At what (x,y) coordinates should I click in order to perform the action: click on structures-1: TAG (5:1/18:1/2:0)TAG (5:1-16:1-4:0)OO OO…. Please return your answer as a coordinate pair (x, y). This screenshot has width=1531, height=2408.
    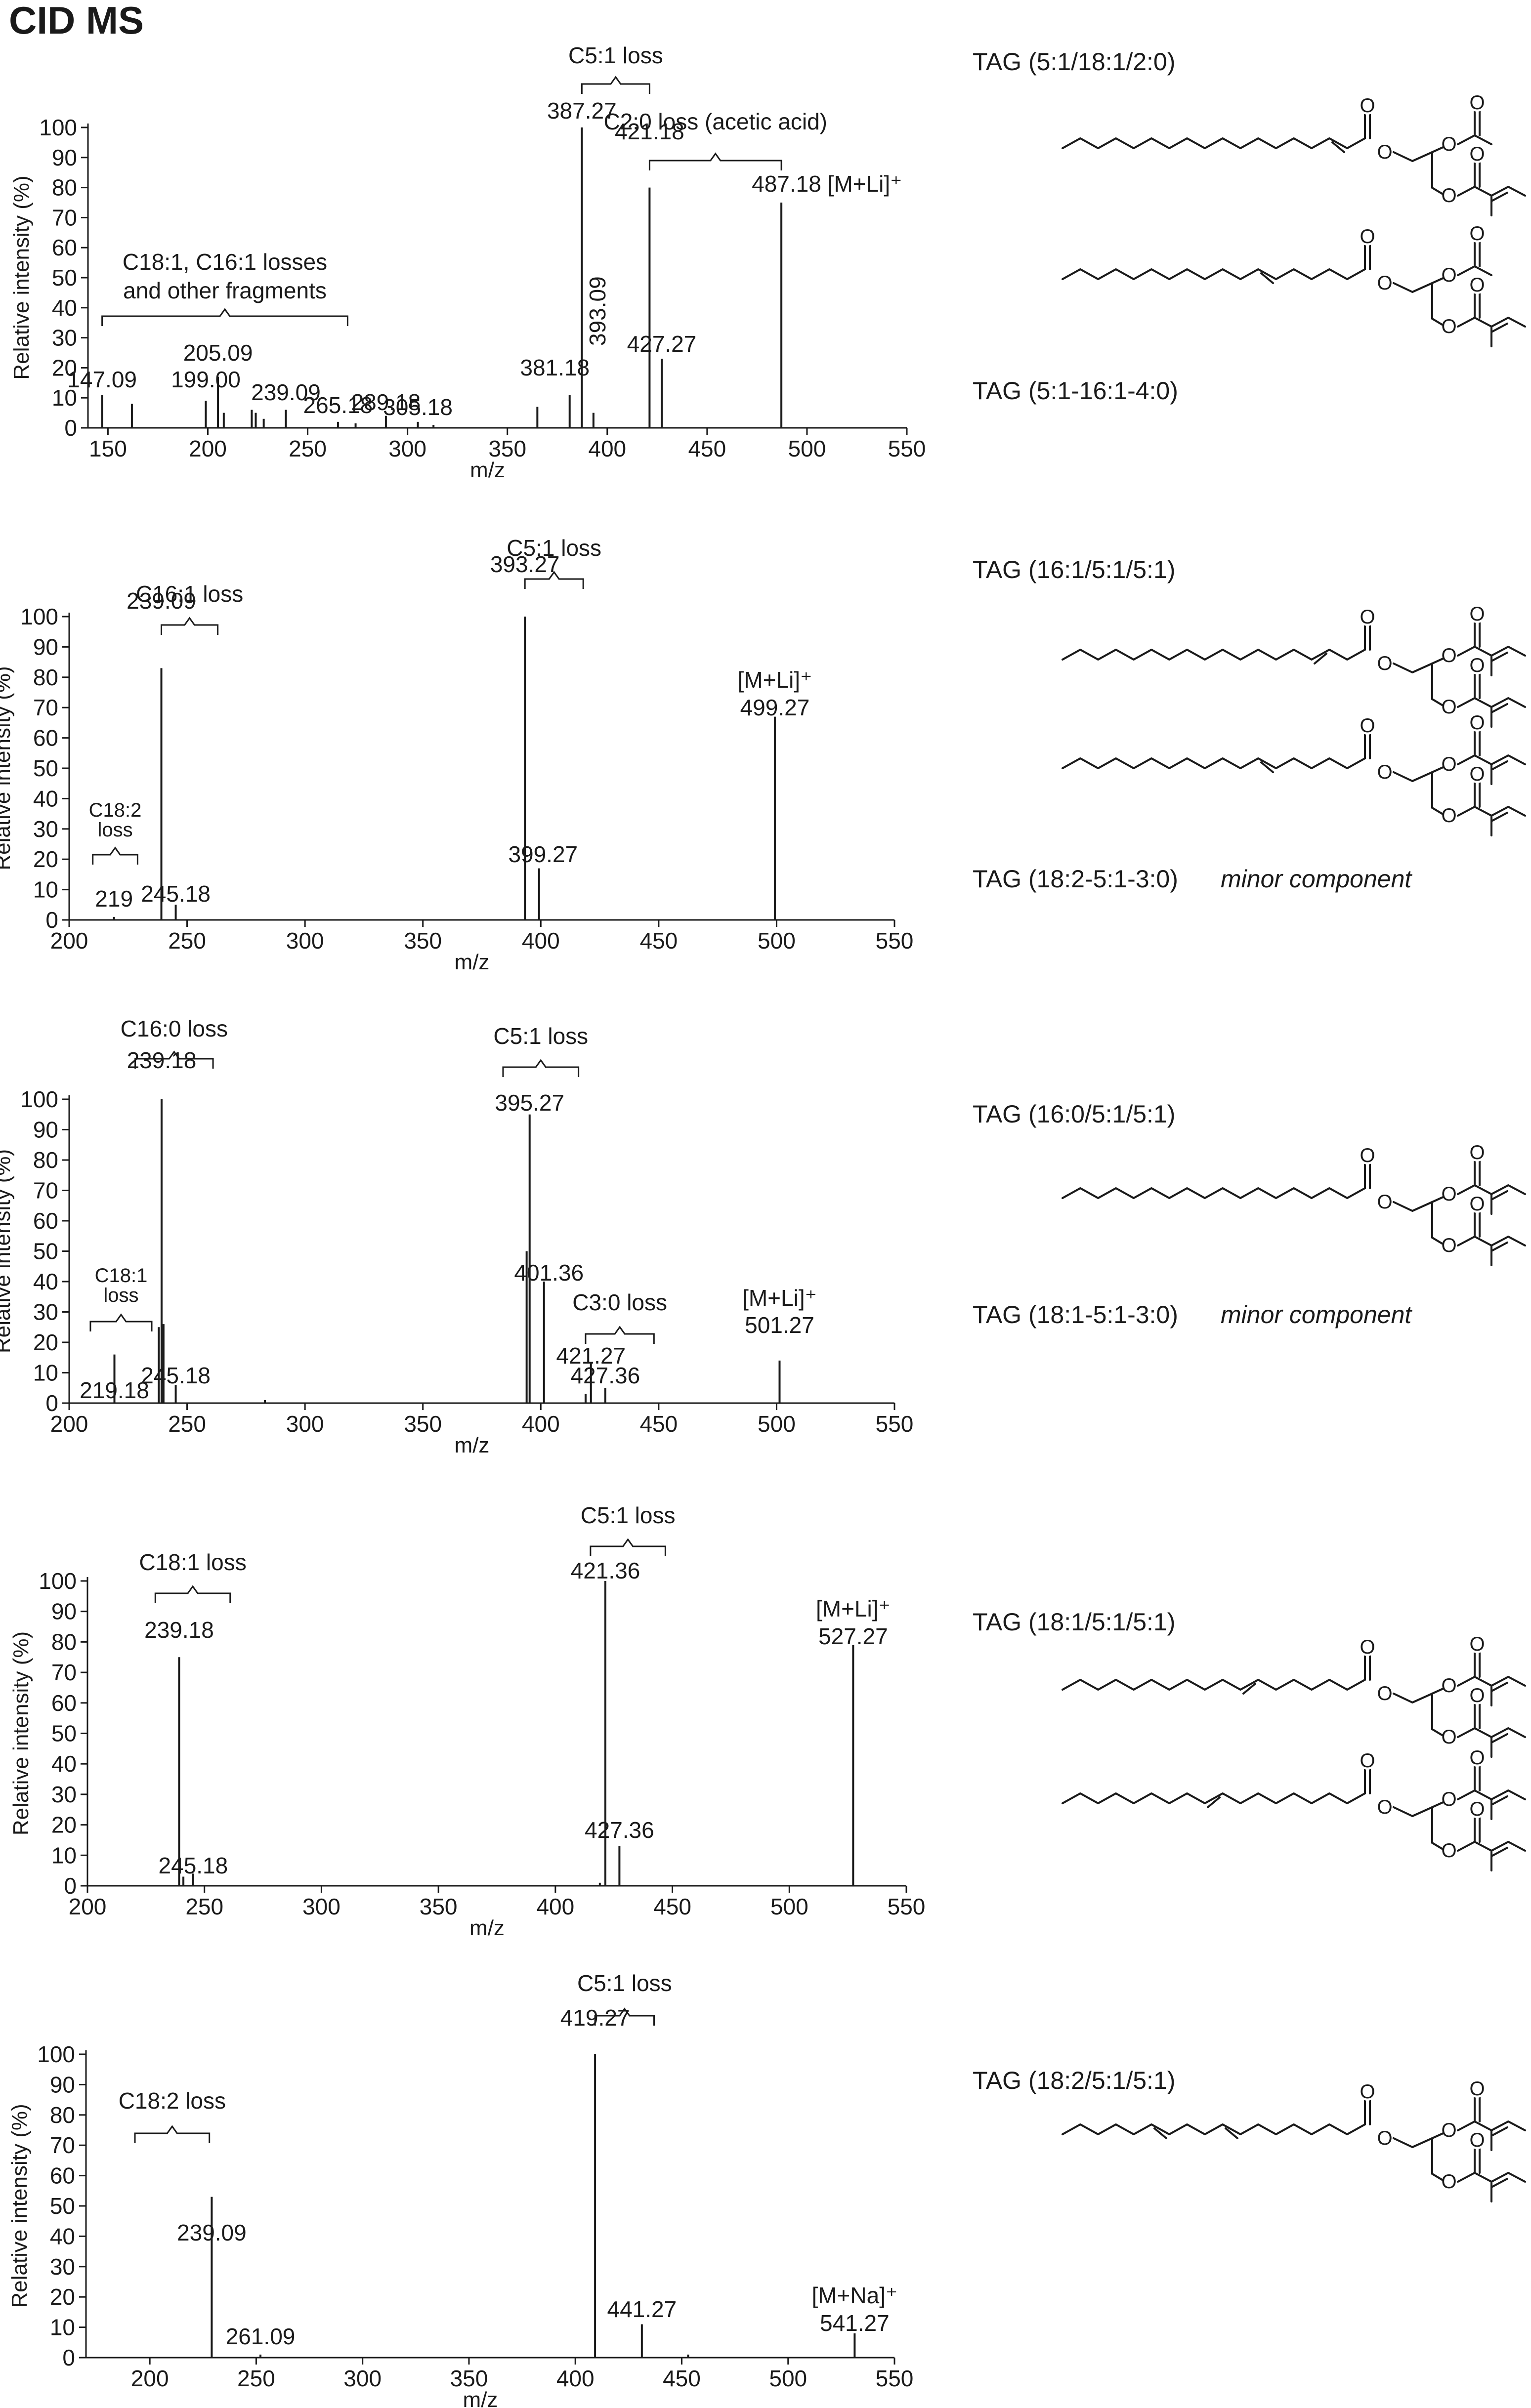
    Looking at the image, I should click on (1249, 226).